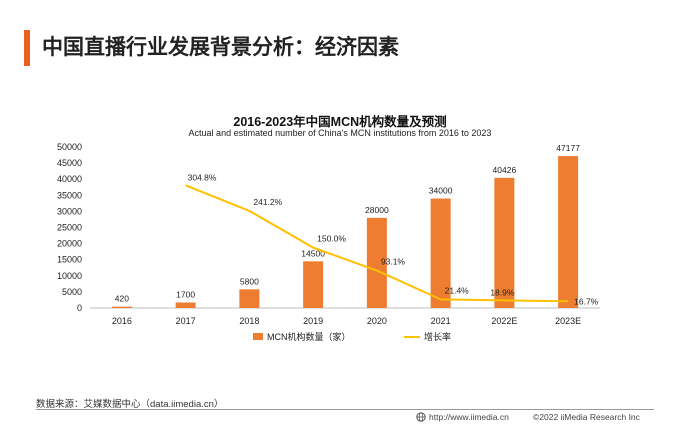 Image resolution: width=680 pixels, height=427 pixels. I want to click on x-tick-label: 2017, so click(186, 321).